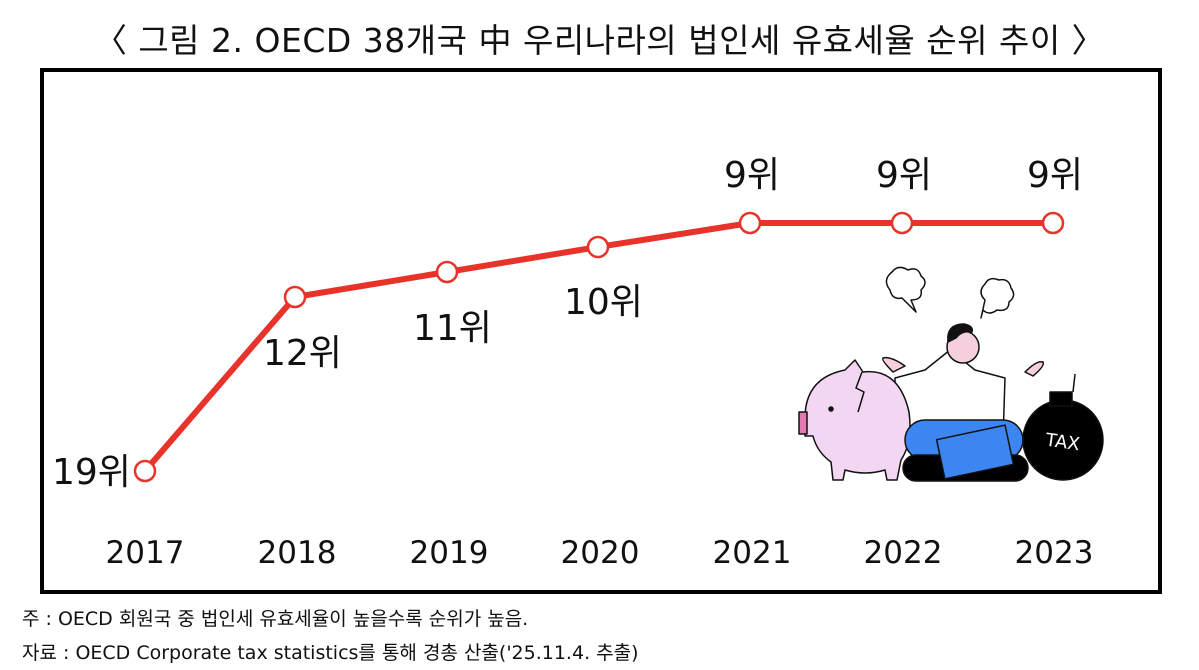 This screenshot has height=670, width=1199. Describe the element at coordinates (902, 223) in the screenshot. I see `marker-2022` at that location.